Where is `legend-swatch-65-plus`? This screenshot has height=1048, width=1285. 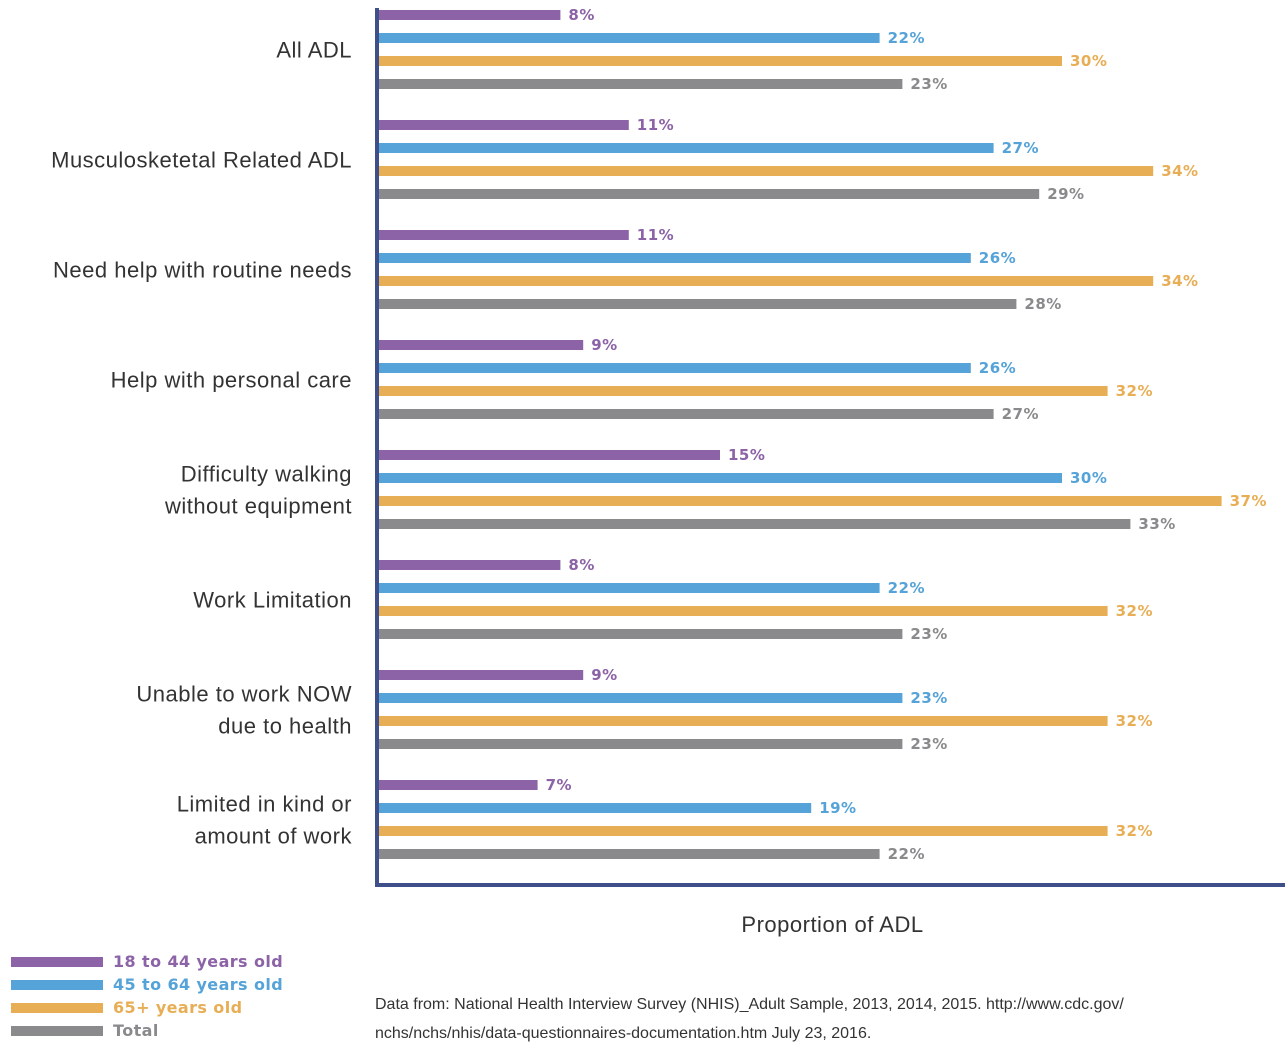 legend-swatch-65-plus is located at coordinates (57, 1007).